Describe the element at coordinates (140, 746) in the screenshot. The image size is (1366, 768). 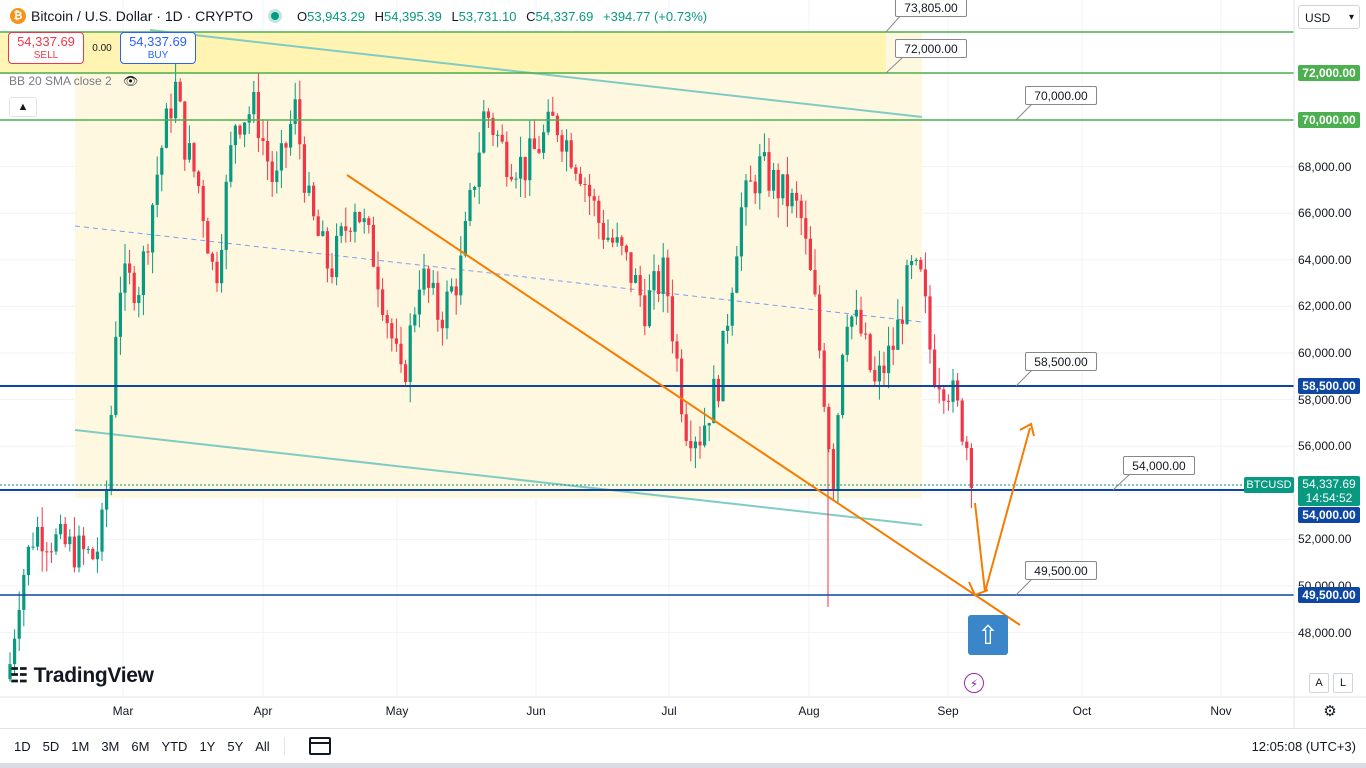
I see `timeframe-6m: 6M` at that location.